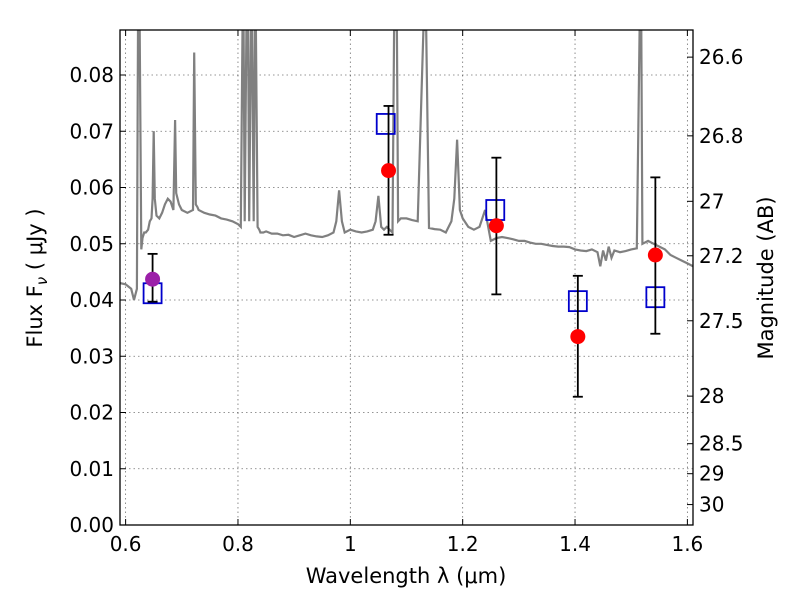  What do you see at coordinates (91, 356) in the screenshot?
I see `y-tick-label: 0.03` at bounding box center [91, 356].